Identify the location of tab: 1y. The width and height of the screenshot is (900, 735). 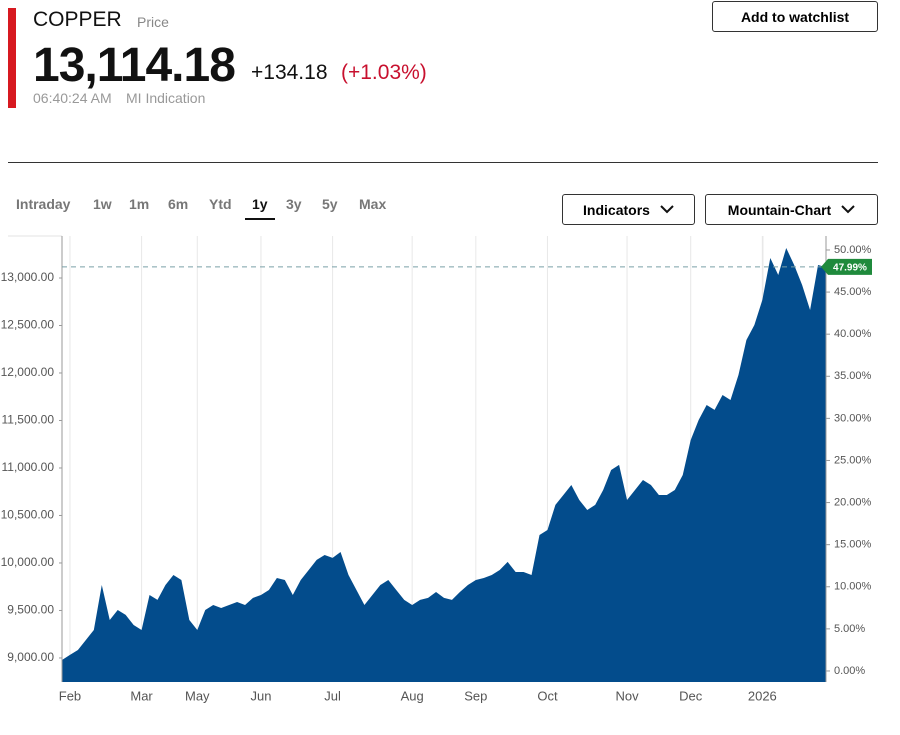
(260, 208).